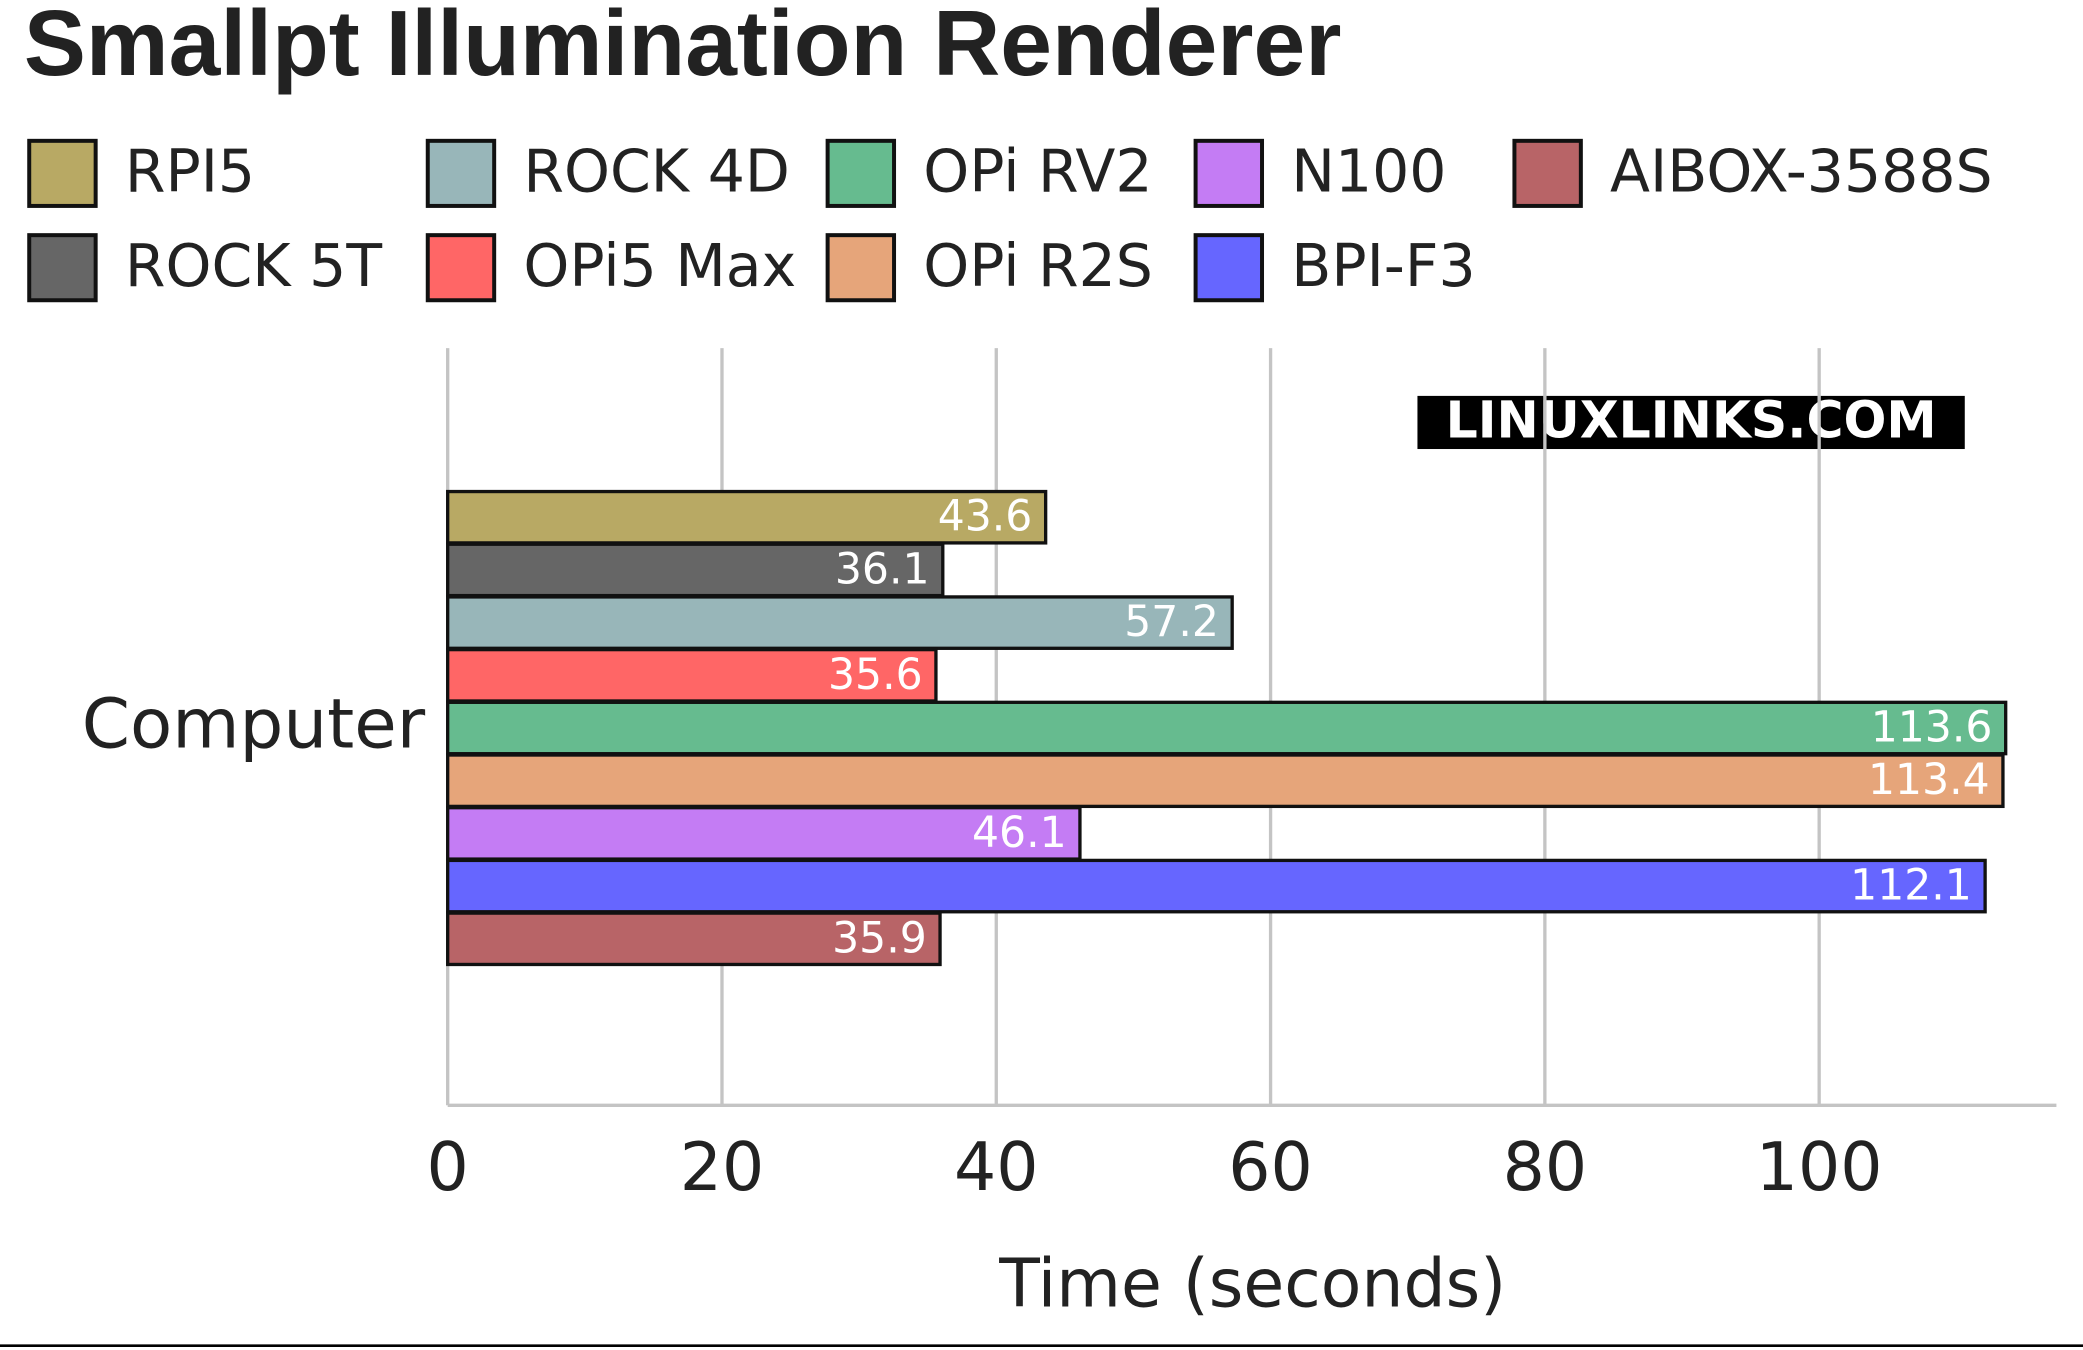 The width and height of the screenshot is (2083, 1350). What do you see at coordinates (659, 266) in the screenshot?
I see `legend-label: OPi5 Max` at bounding box center [659, 266].